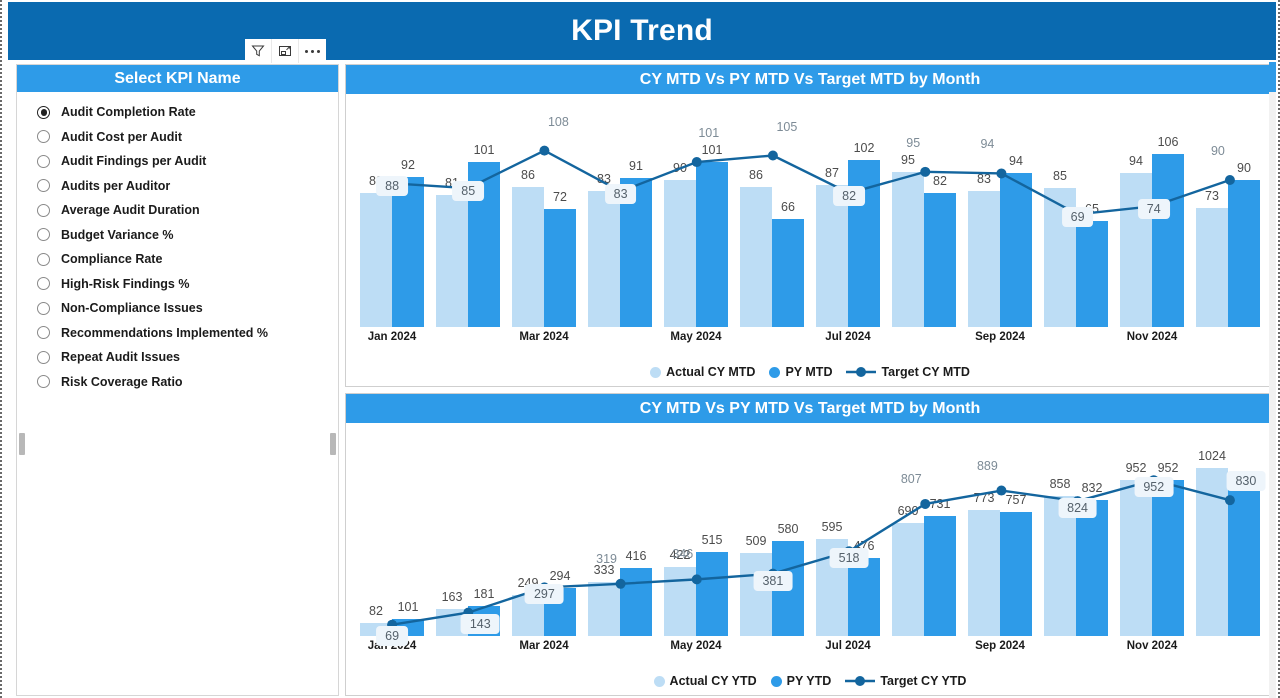 The width and height of the screenshot is (1280, 698). I want to click on bar-value-label: 83, so click(984, 179).